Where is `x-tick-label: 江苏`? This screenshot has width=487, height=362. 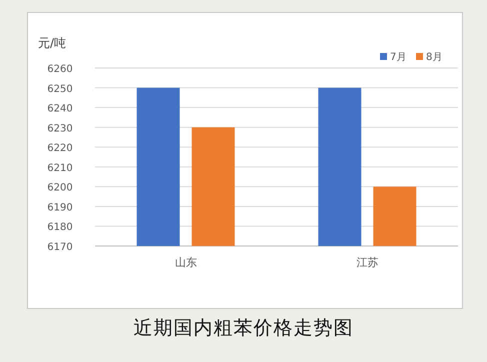 x-tick-label: 江苏 is located at coordinates (367, 262).